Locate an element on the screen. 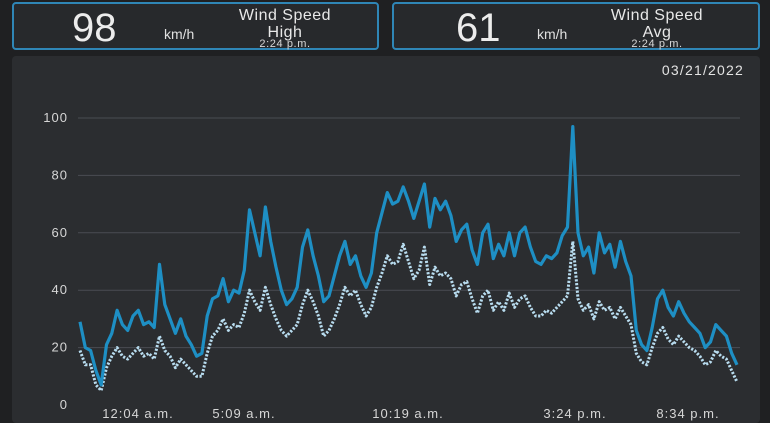 The width and height of the screenshot is (770, 423). avg-value: 61 is located at coordinates (478, 28).